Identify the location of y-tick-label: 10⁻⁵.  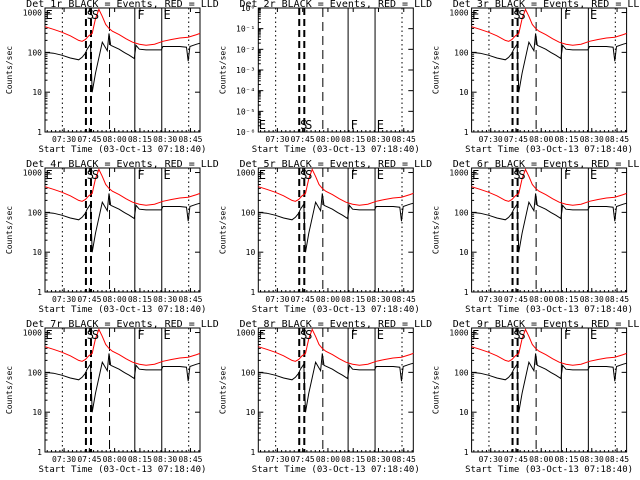
(245, 111).